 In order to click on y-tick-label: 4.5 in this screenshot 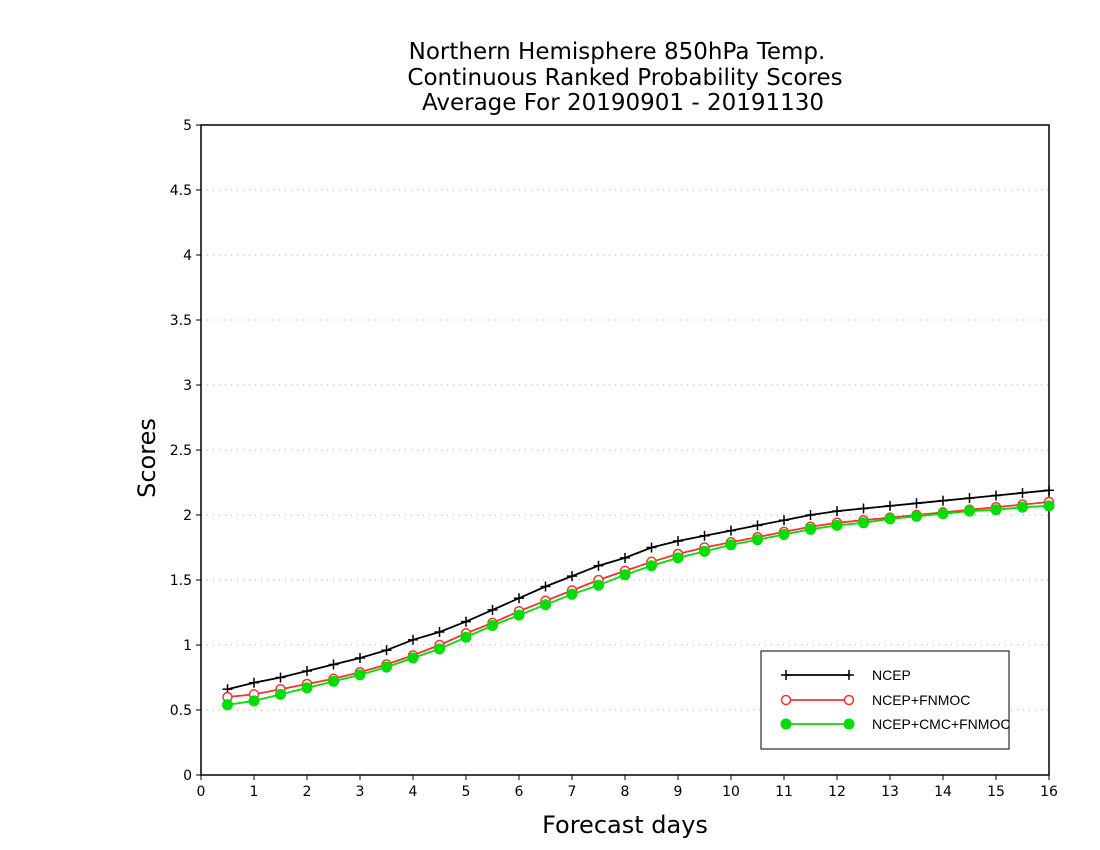, I will do `click(181, 191)`.